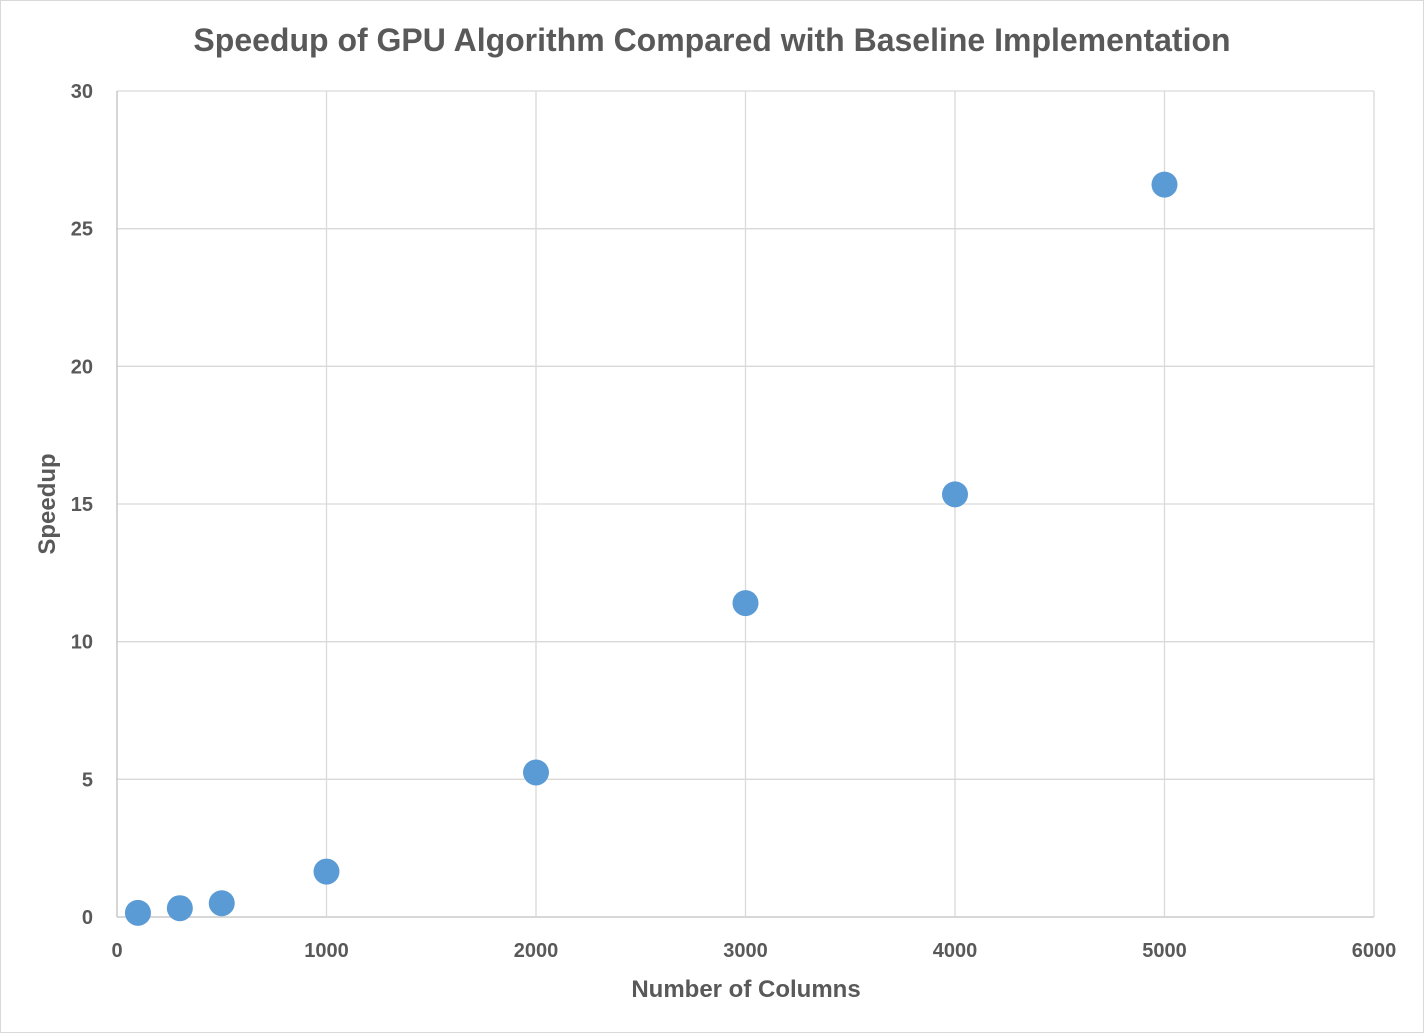 The height and width of the screenshot is (1033, 1424). What do you see at coordinates (87, 780) in the screenshot?
I see `y-tick-label: 5` at bounding box center [87, 780].